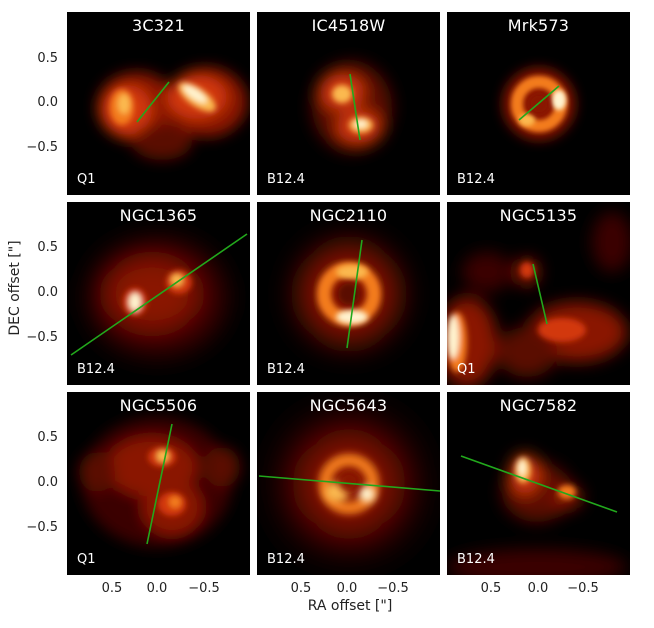 The image size is (654, 628). Describe the element at coordinates (158, 25) in the screenshot. I see `panel-title: 3C321` at that location.